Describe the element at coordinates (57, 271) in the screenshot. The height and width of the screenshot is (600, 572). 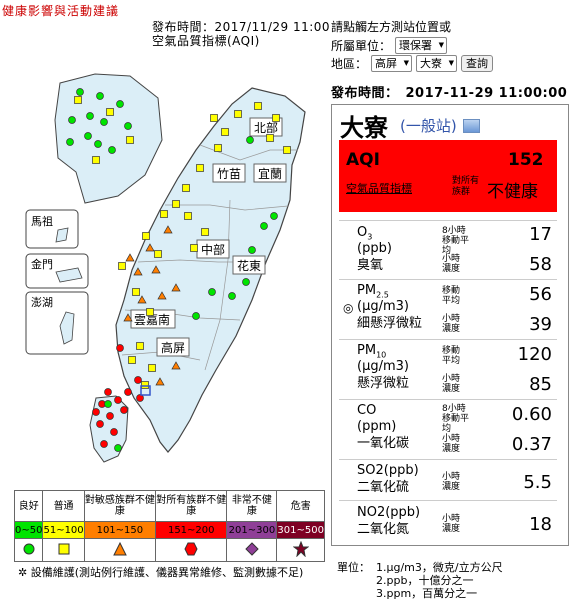
I see `kinmen-inset: 金門` at that location.